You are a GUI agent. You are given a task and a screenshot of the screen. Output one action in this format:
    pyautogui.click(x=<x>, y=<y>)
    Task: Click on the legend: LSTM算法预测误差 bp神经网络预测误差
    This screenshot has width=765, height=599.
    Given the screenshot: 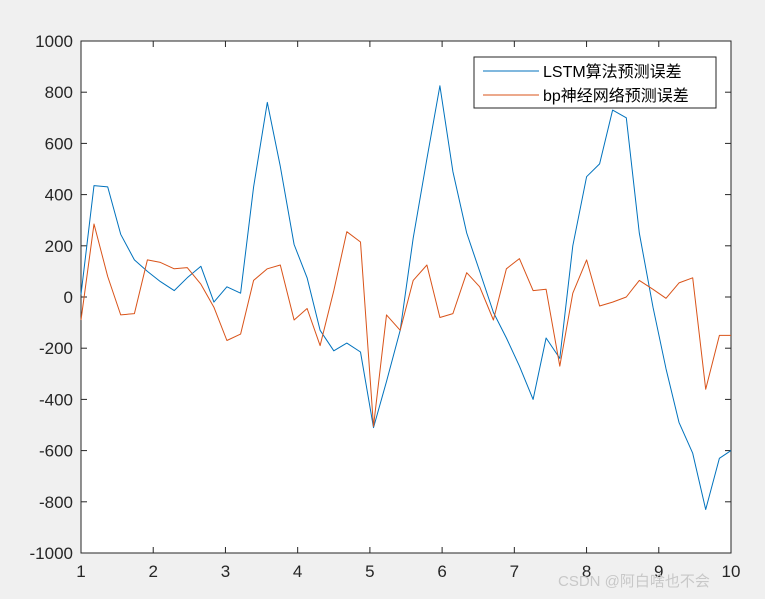 What is the action you would take?
    pyautogui.click(x=595, y=82)
    